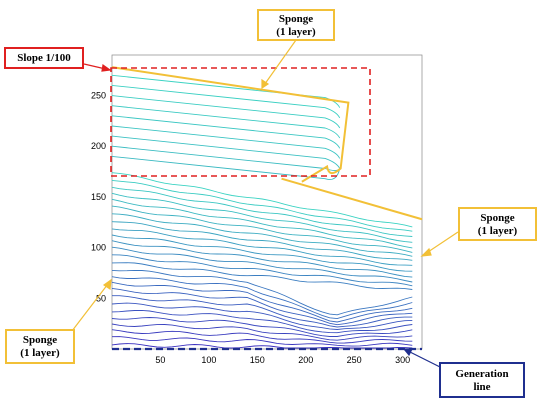 The image size is (550, 409). What do you see at coordinates (296, 32) in the screenshot?
I see `callout-sponge-top-line2: (1 layer)` at bounding box center [296, 32].